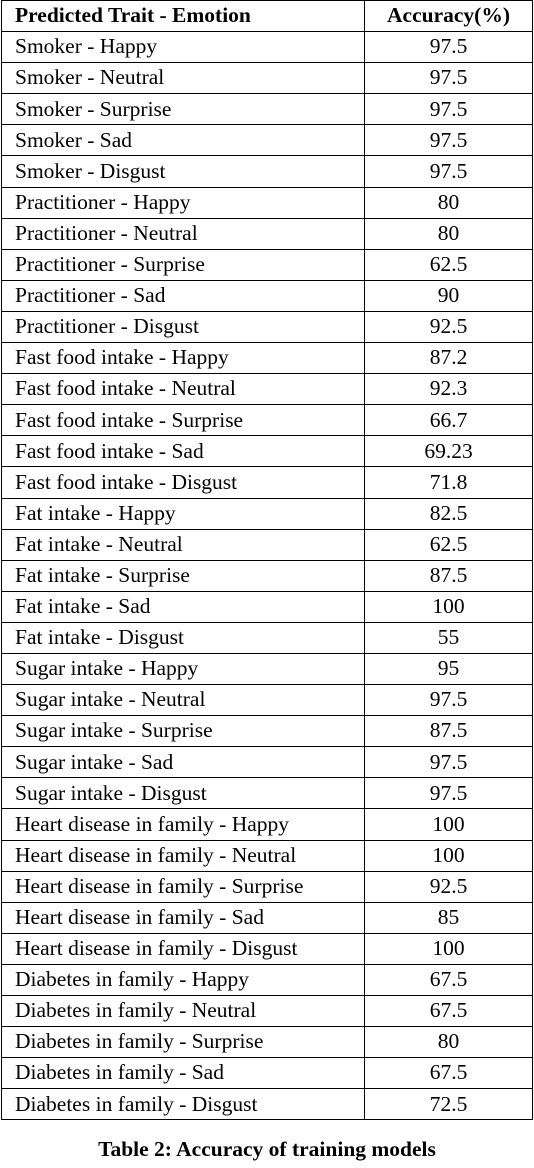  I want to click on table-row: Heart disease in family - Surprise 92.5, so click(267, 886).